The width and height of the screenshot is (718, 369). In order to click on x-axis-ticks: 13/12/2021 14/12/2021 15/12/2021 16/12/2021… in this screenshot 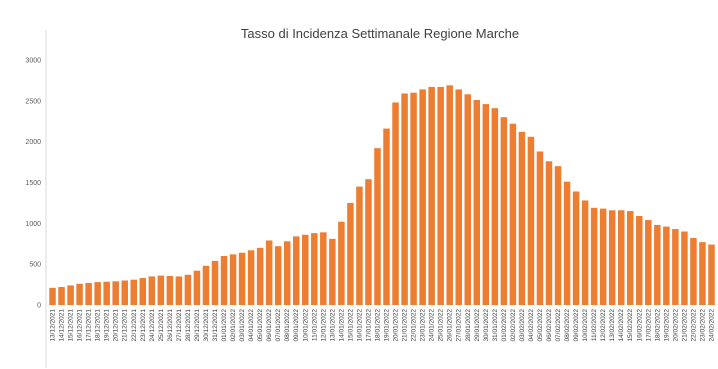, I will do `click(383, 325)`.